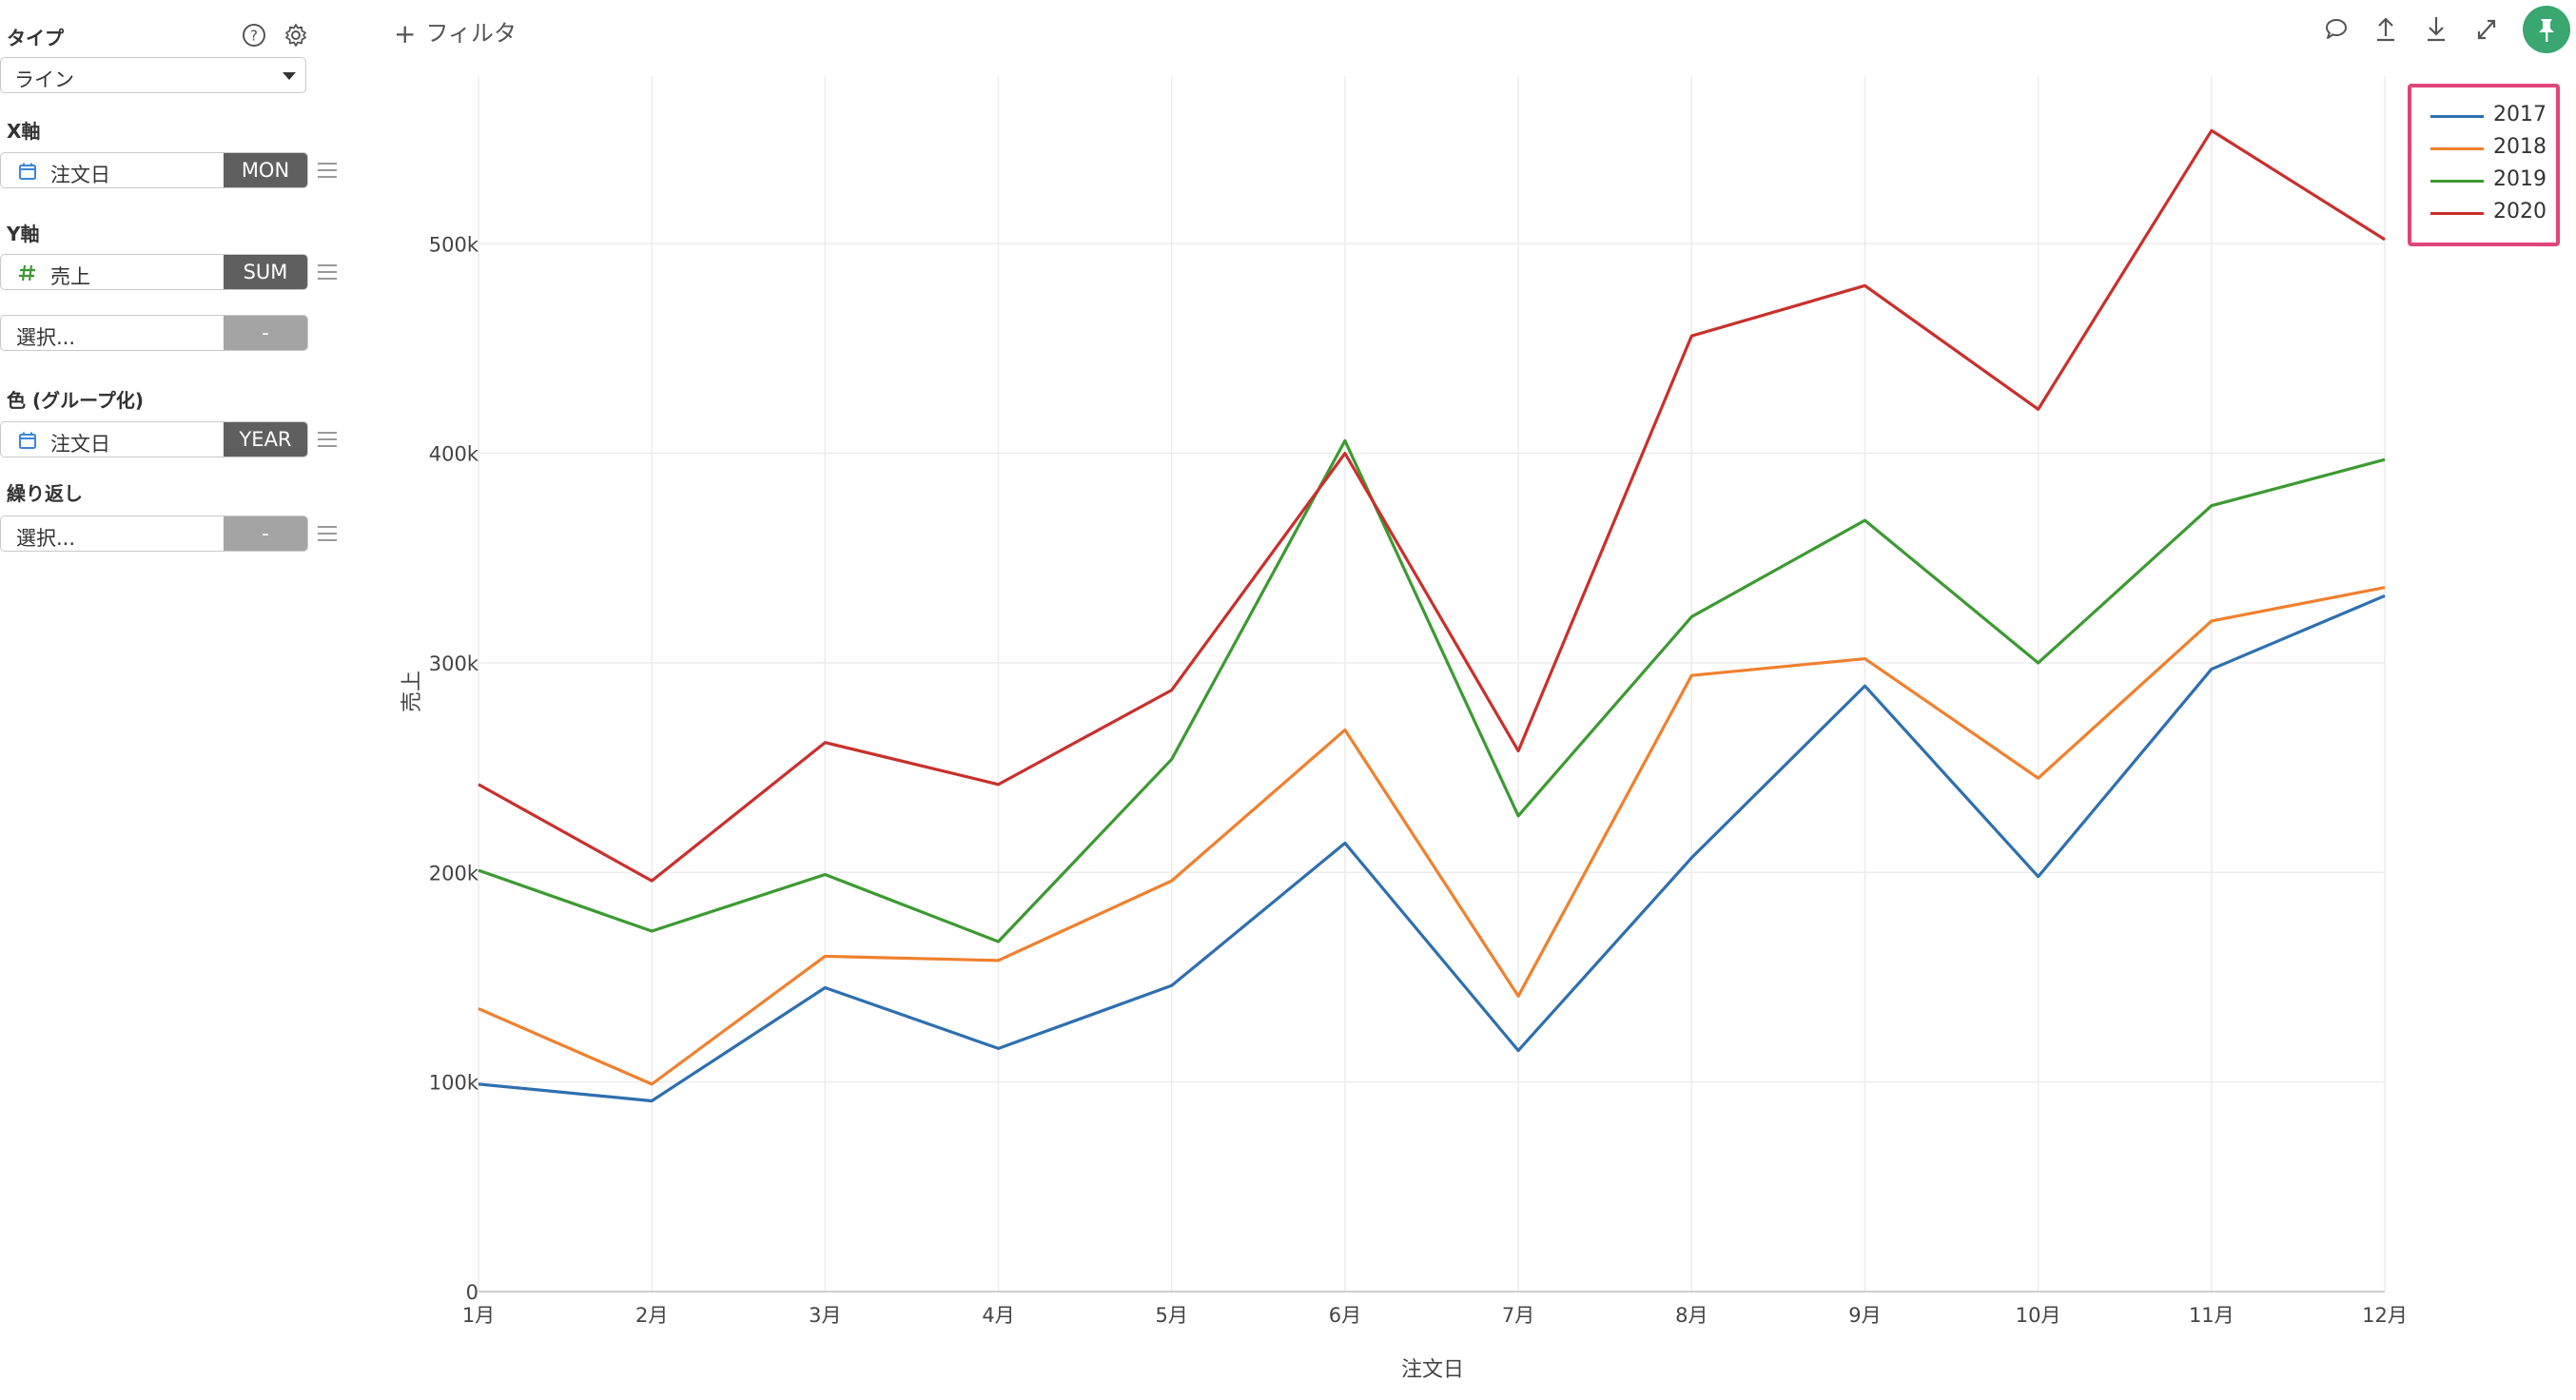  Describe the element at coordinates (80, 175) in the screenshot. I see `x-axis-field-name: 注文日` at that location.